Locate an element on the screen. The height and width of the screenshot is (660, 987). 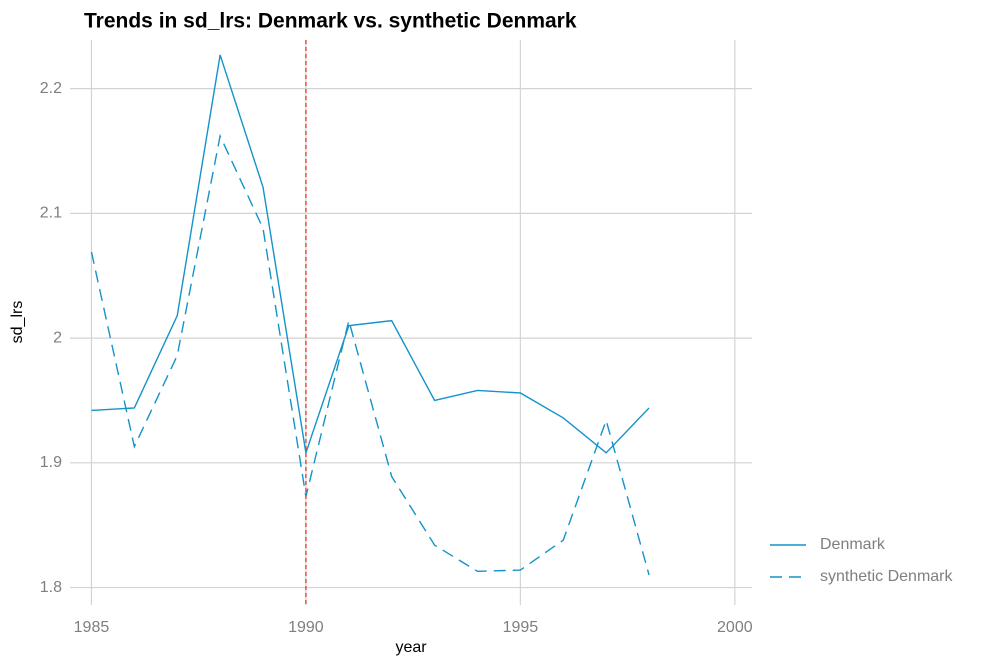
legend-label: synthetic Denmark is located at coordinates (886, 576).